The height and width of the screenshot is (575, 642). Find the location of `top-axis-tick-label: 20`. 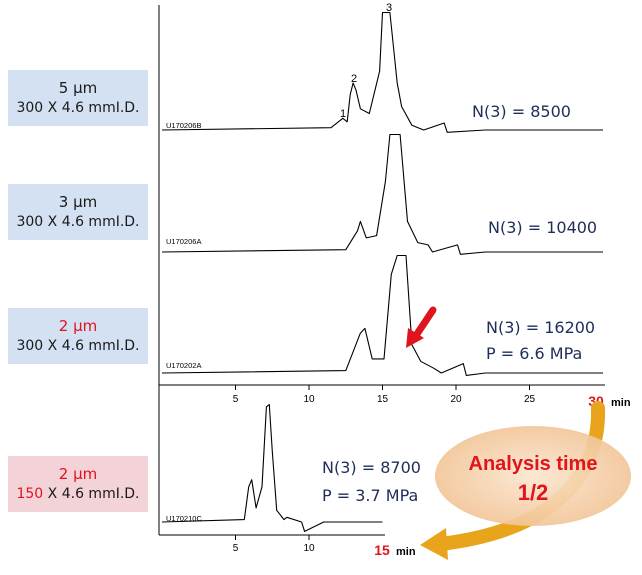

top-axis-tick-label: 20 is located at coordinates (456, 399).